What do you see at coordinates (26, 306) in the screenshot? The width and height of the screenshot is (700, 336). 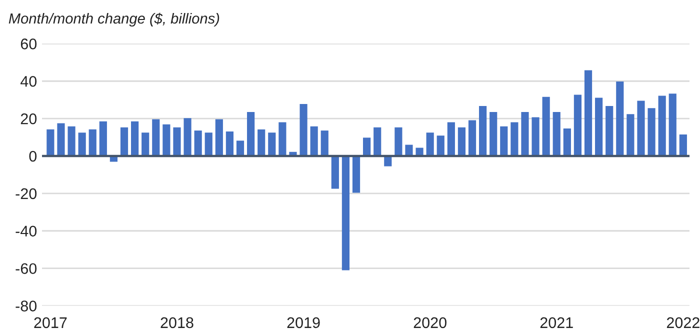 I see `y-tick-label: -80` at bounding box center [26, 306].